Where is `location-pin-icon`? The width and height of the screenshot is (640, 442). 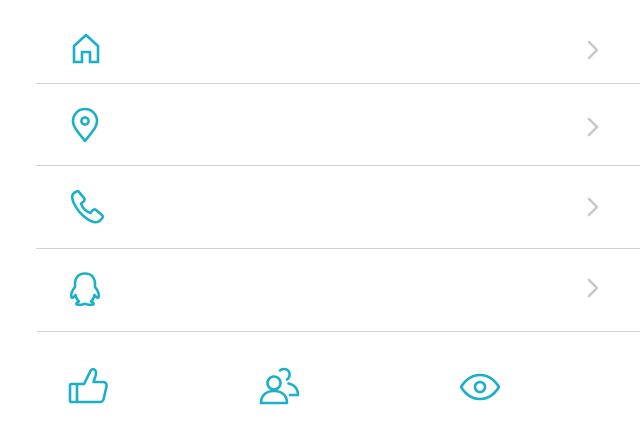 location-pin-icon is located at coordinates (85, 125).